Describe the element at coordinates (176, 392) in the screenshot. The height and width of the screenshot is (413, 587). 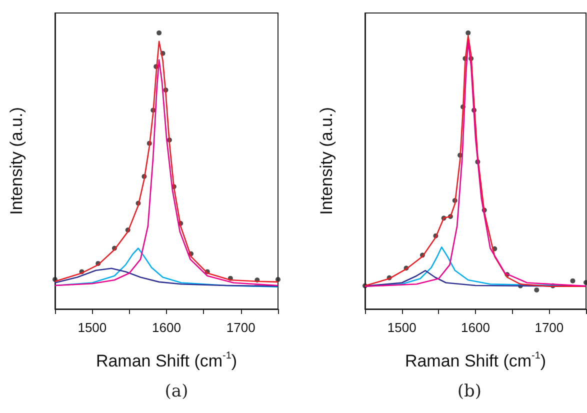
I see `text: (a)` at that location.